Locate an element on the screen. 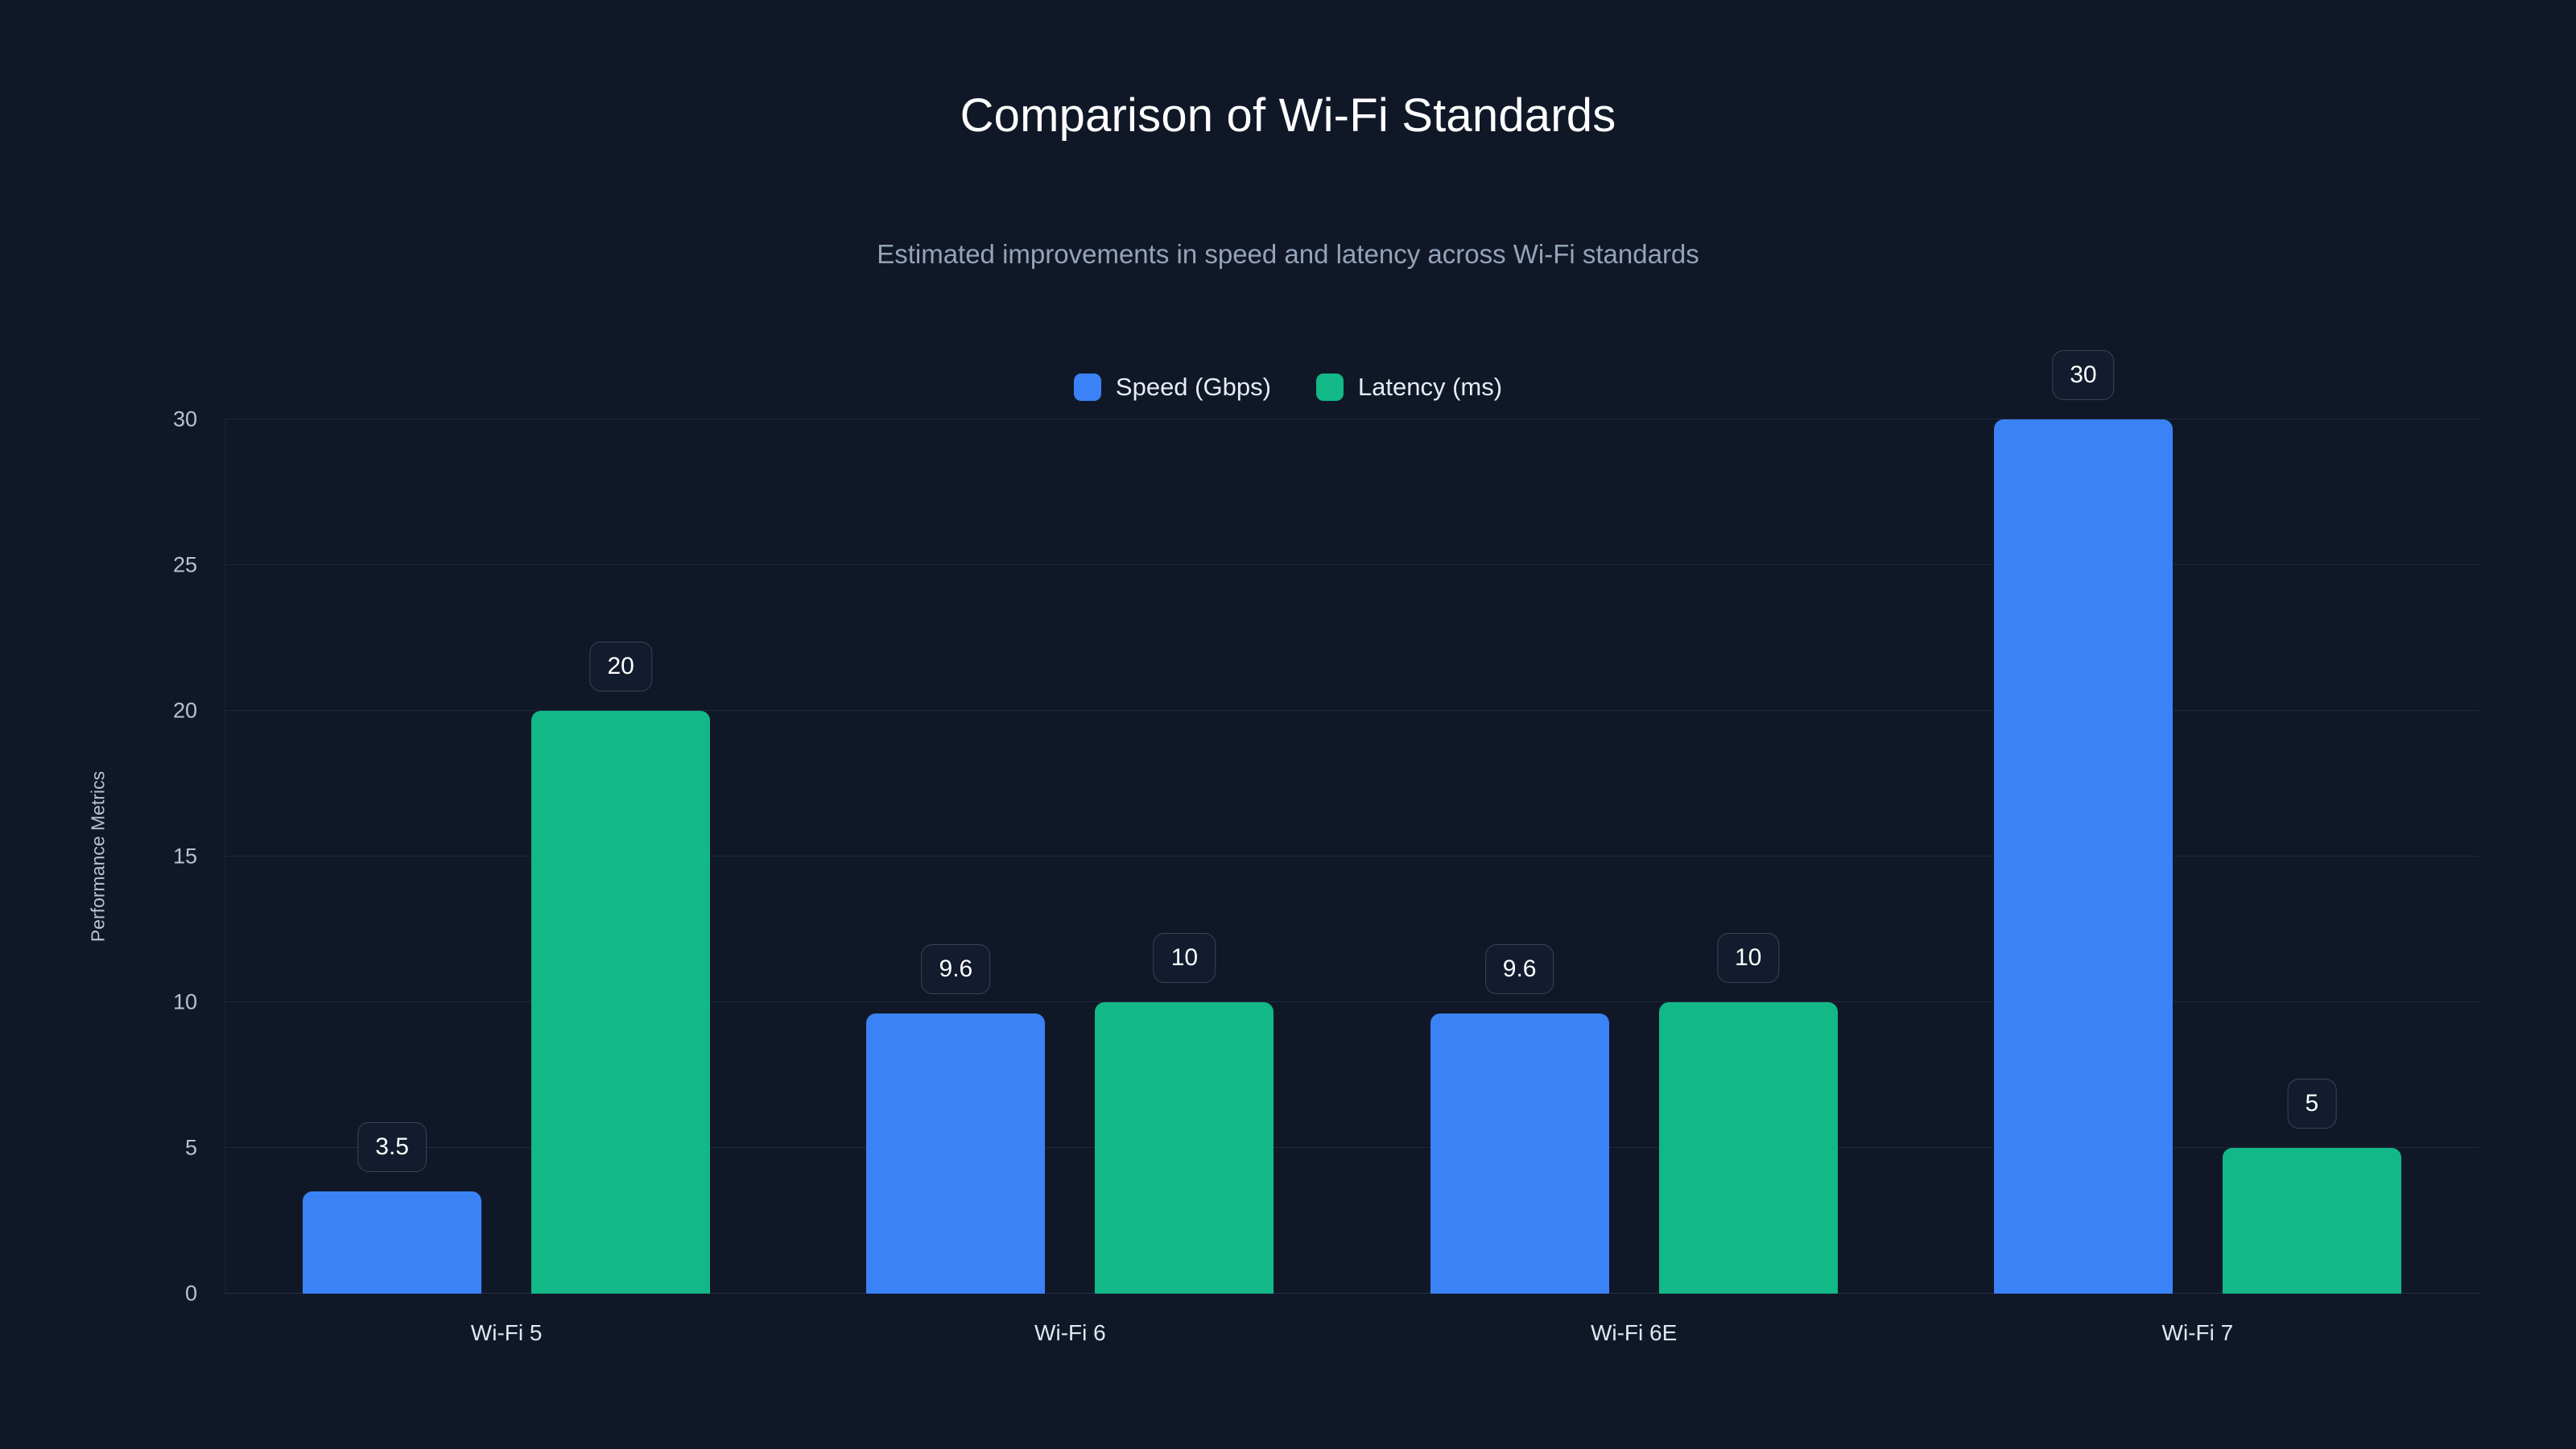 The height and width of the screenshot is (1449, 2576). y-axis-tick-label: 20 is located at coordinates (184, 710).